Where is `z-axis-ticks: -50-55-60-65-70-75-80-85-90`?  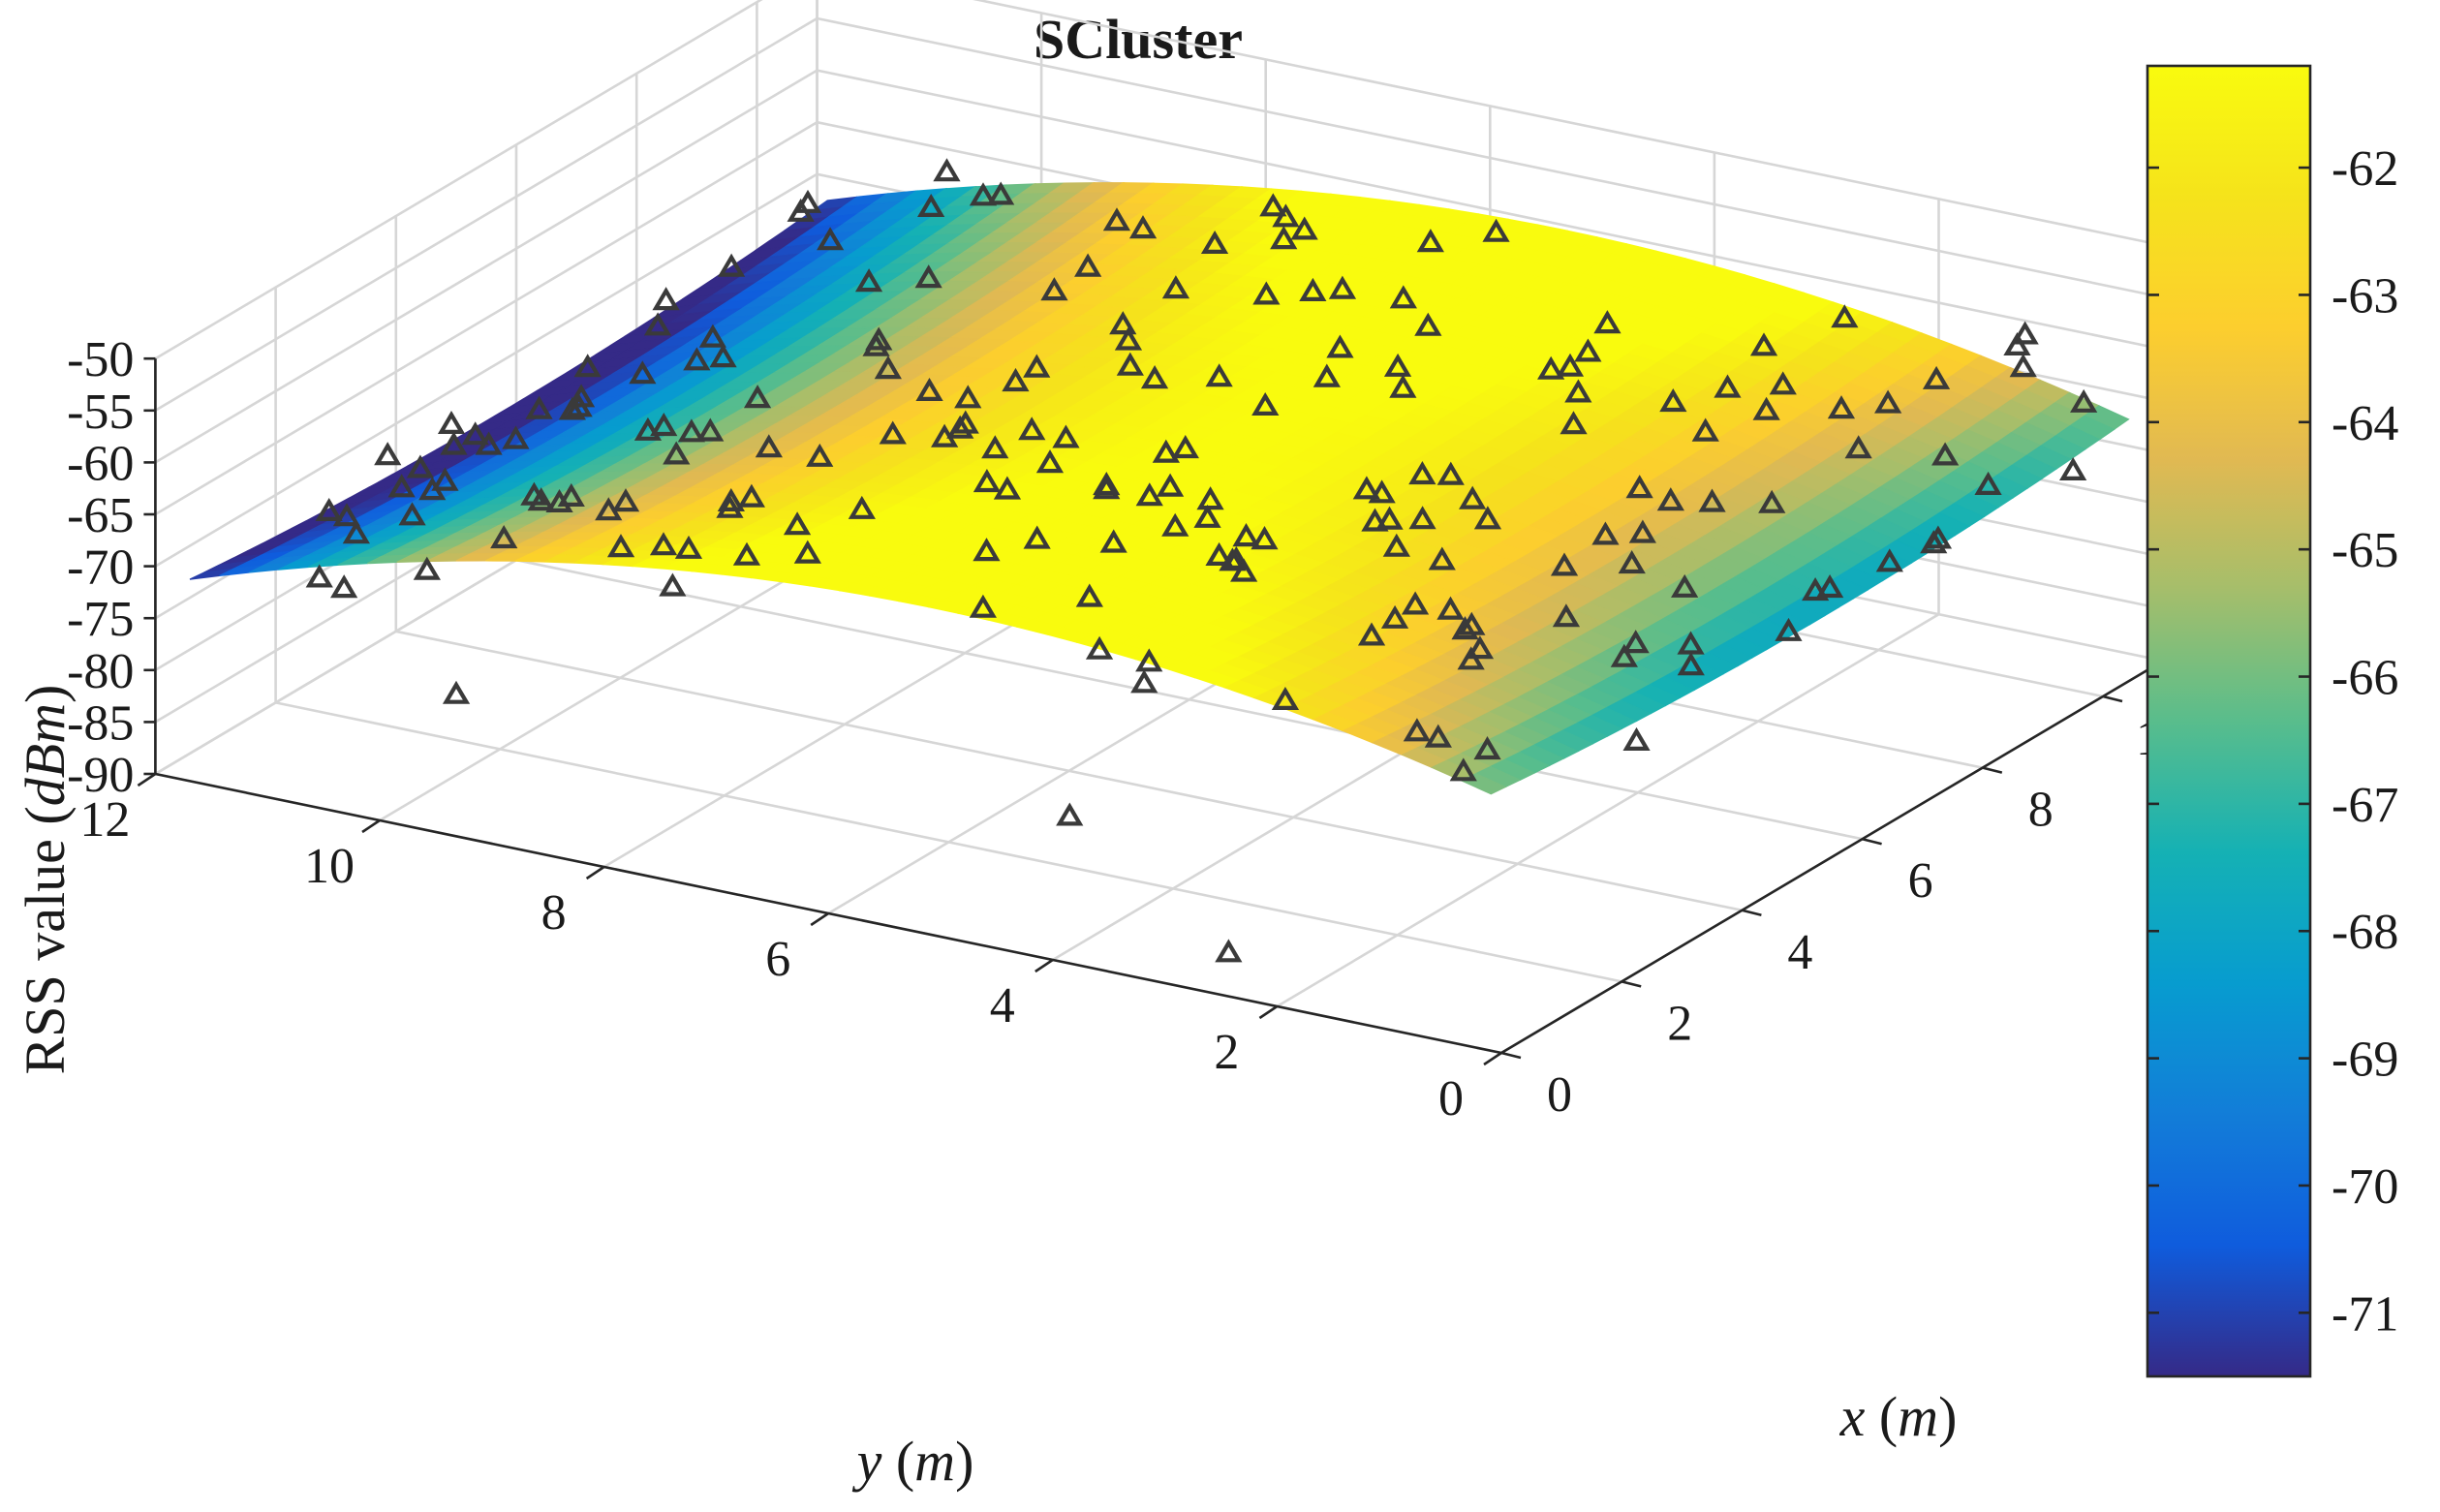 z-axis-ticks: -50-55-60-65-70-75-80-85-90 is located at coordinates (111, 567).